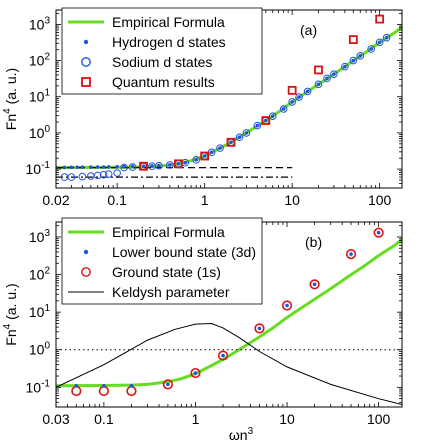 Image resolution: width=421 pixels, height=446 pixels. I want to click on y-tick-label: 10², so click(40, 60).